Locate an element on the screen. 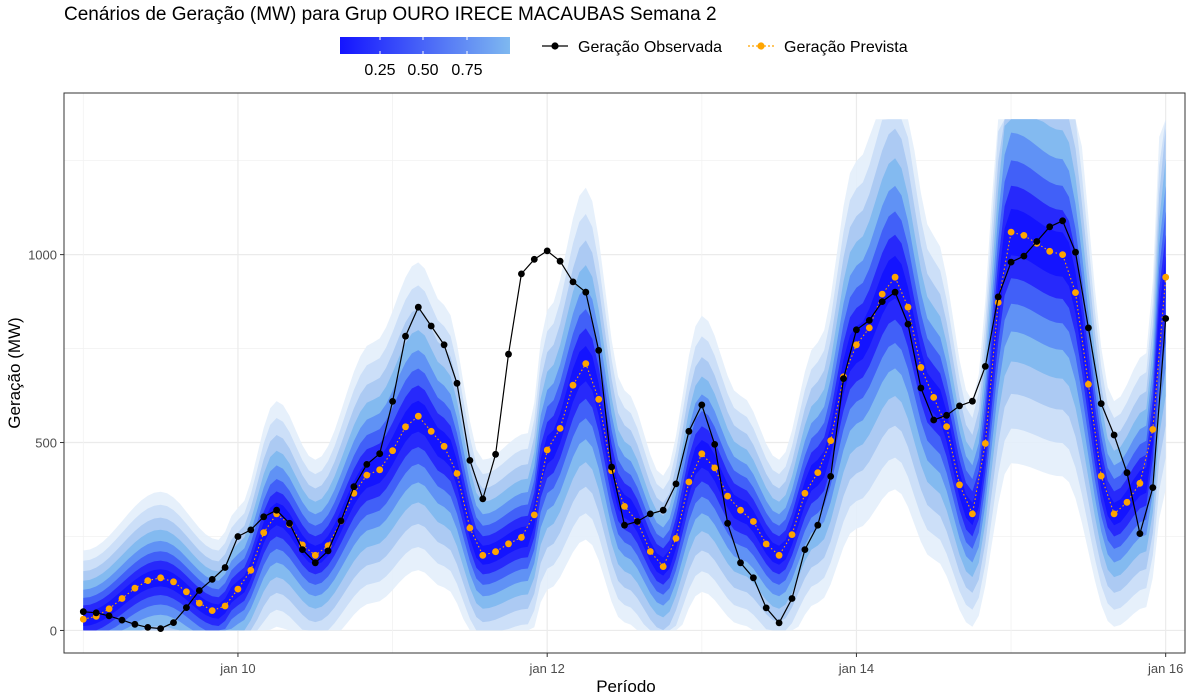 This screenshot has width=1200, height=700. colorbar-tick-0: 0.25 is located at coordinates (379, 70).